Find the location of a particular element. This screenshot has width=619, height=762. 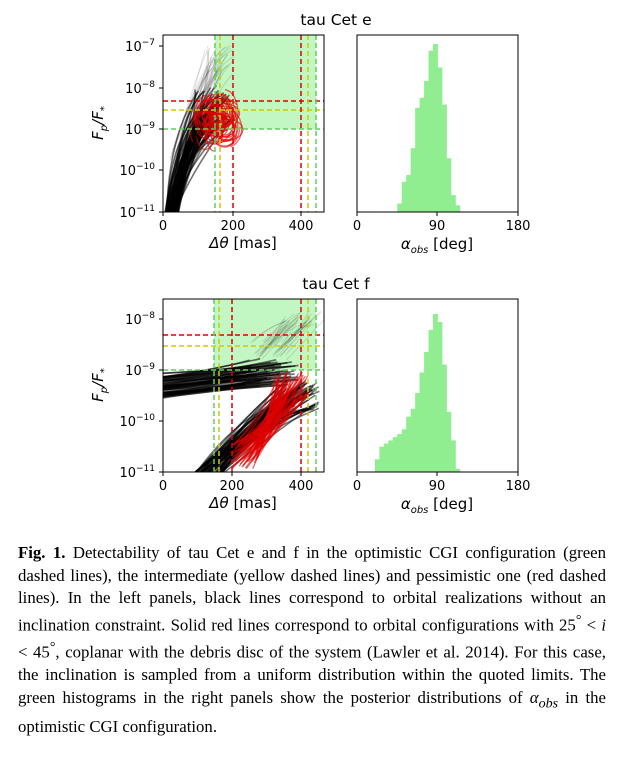

ytick-label-f-1: 10−8 is located at coordinates (140, 319).